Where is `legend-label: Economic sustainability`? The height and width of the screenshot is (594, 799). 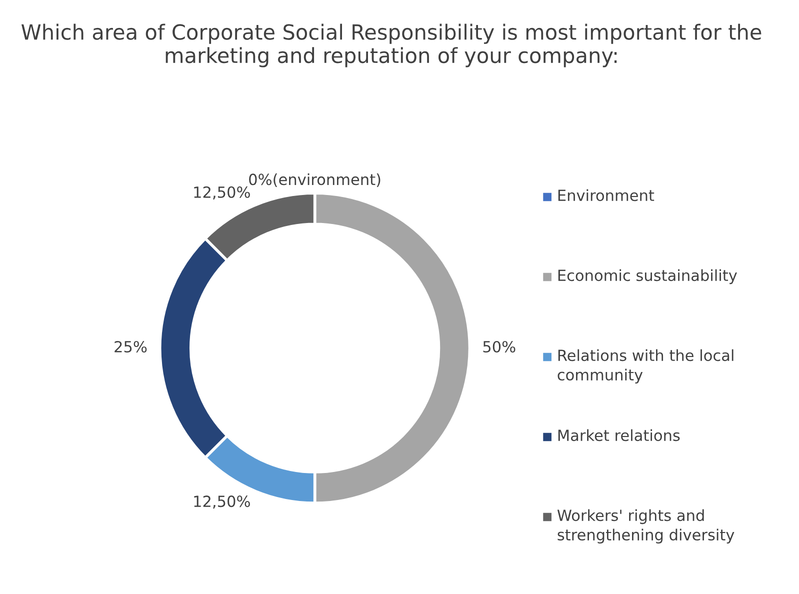 legend-label: Economic sustainability is located at coordinates (647, 276).